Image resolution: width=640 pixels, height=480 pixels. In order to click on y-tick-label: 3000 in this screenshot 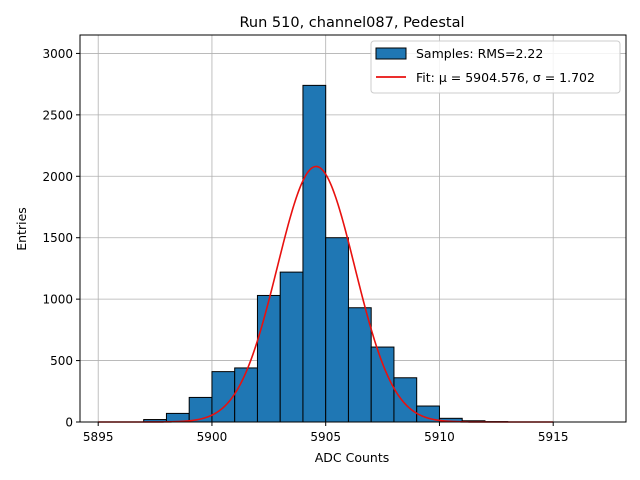, I will do `click(57, 54)`.